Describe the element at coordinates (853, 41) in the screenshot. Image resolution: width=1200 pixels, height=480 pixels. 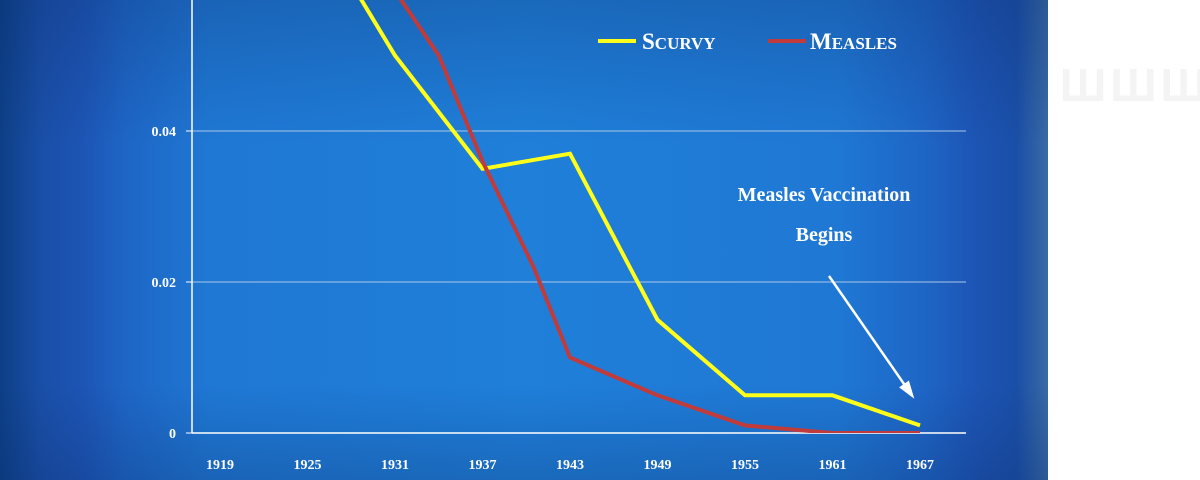
I see `legend-label-measles: MEASLES` at that location.